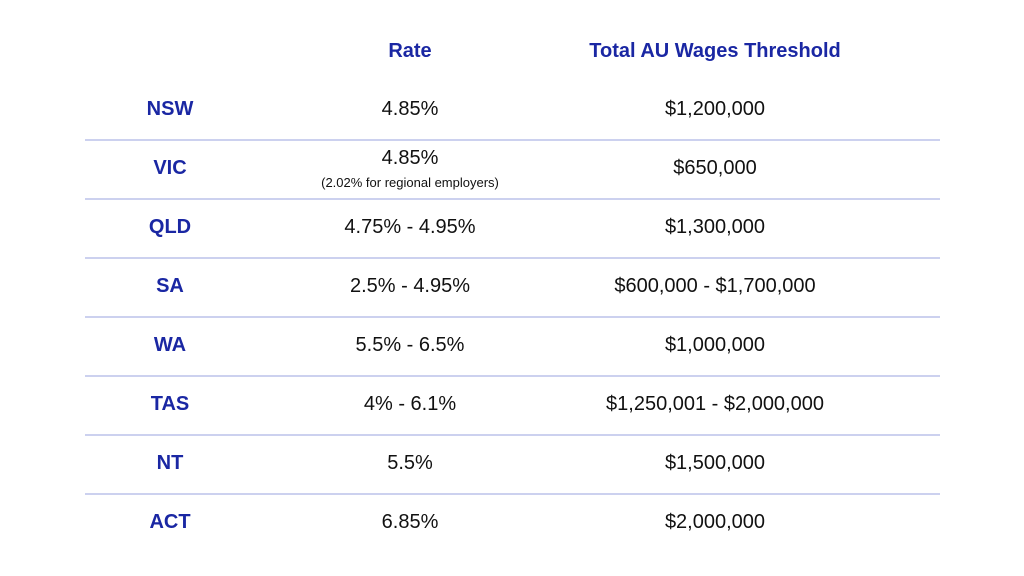  I want to click on table-row: SA 2.5% - 4.95% $600,000 - $1,700,000, so click(512, 287).